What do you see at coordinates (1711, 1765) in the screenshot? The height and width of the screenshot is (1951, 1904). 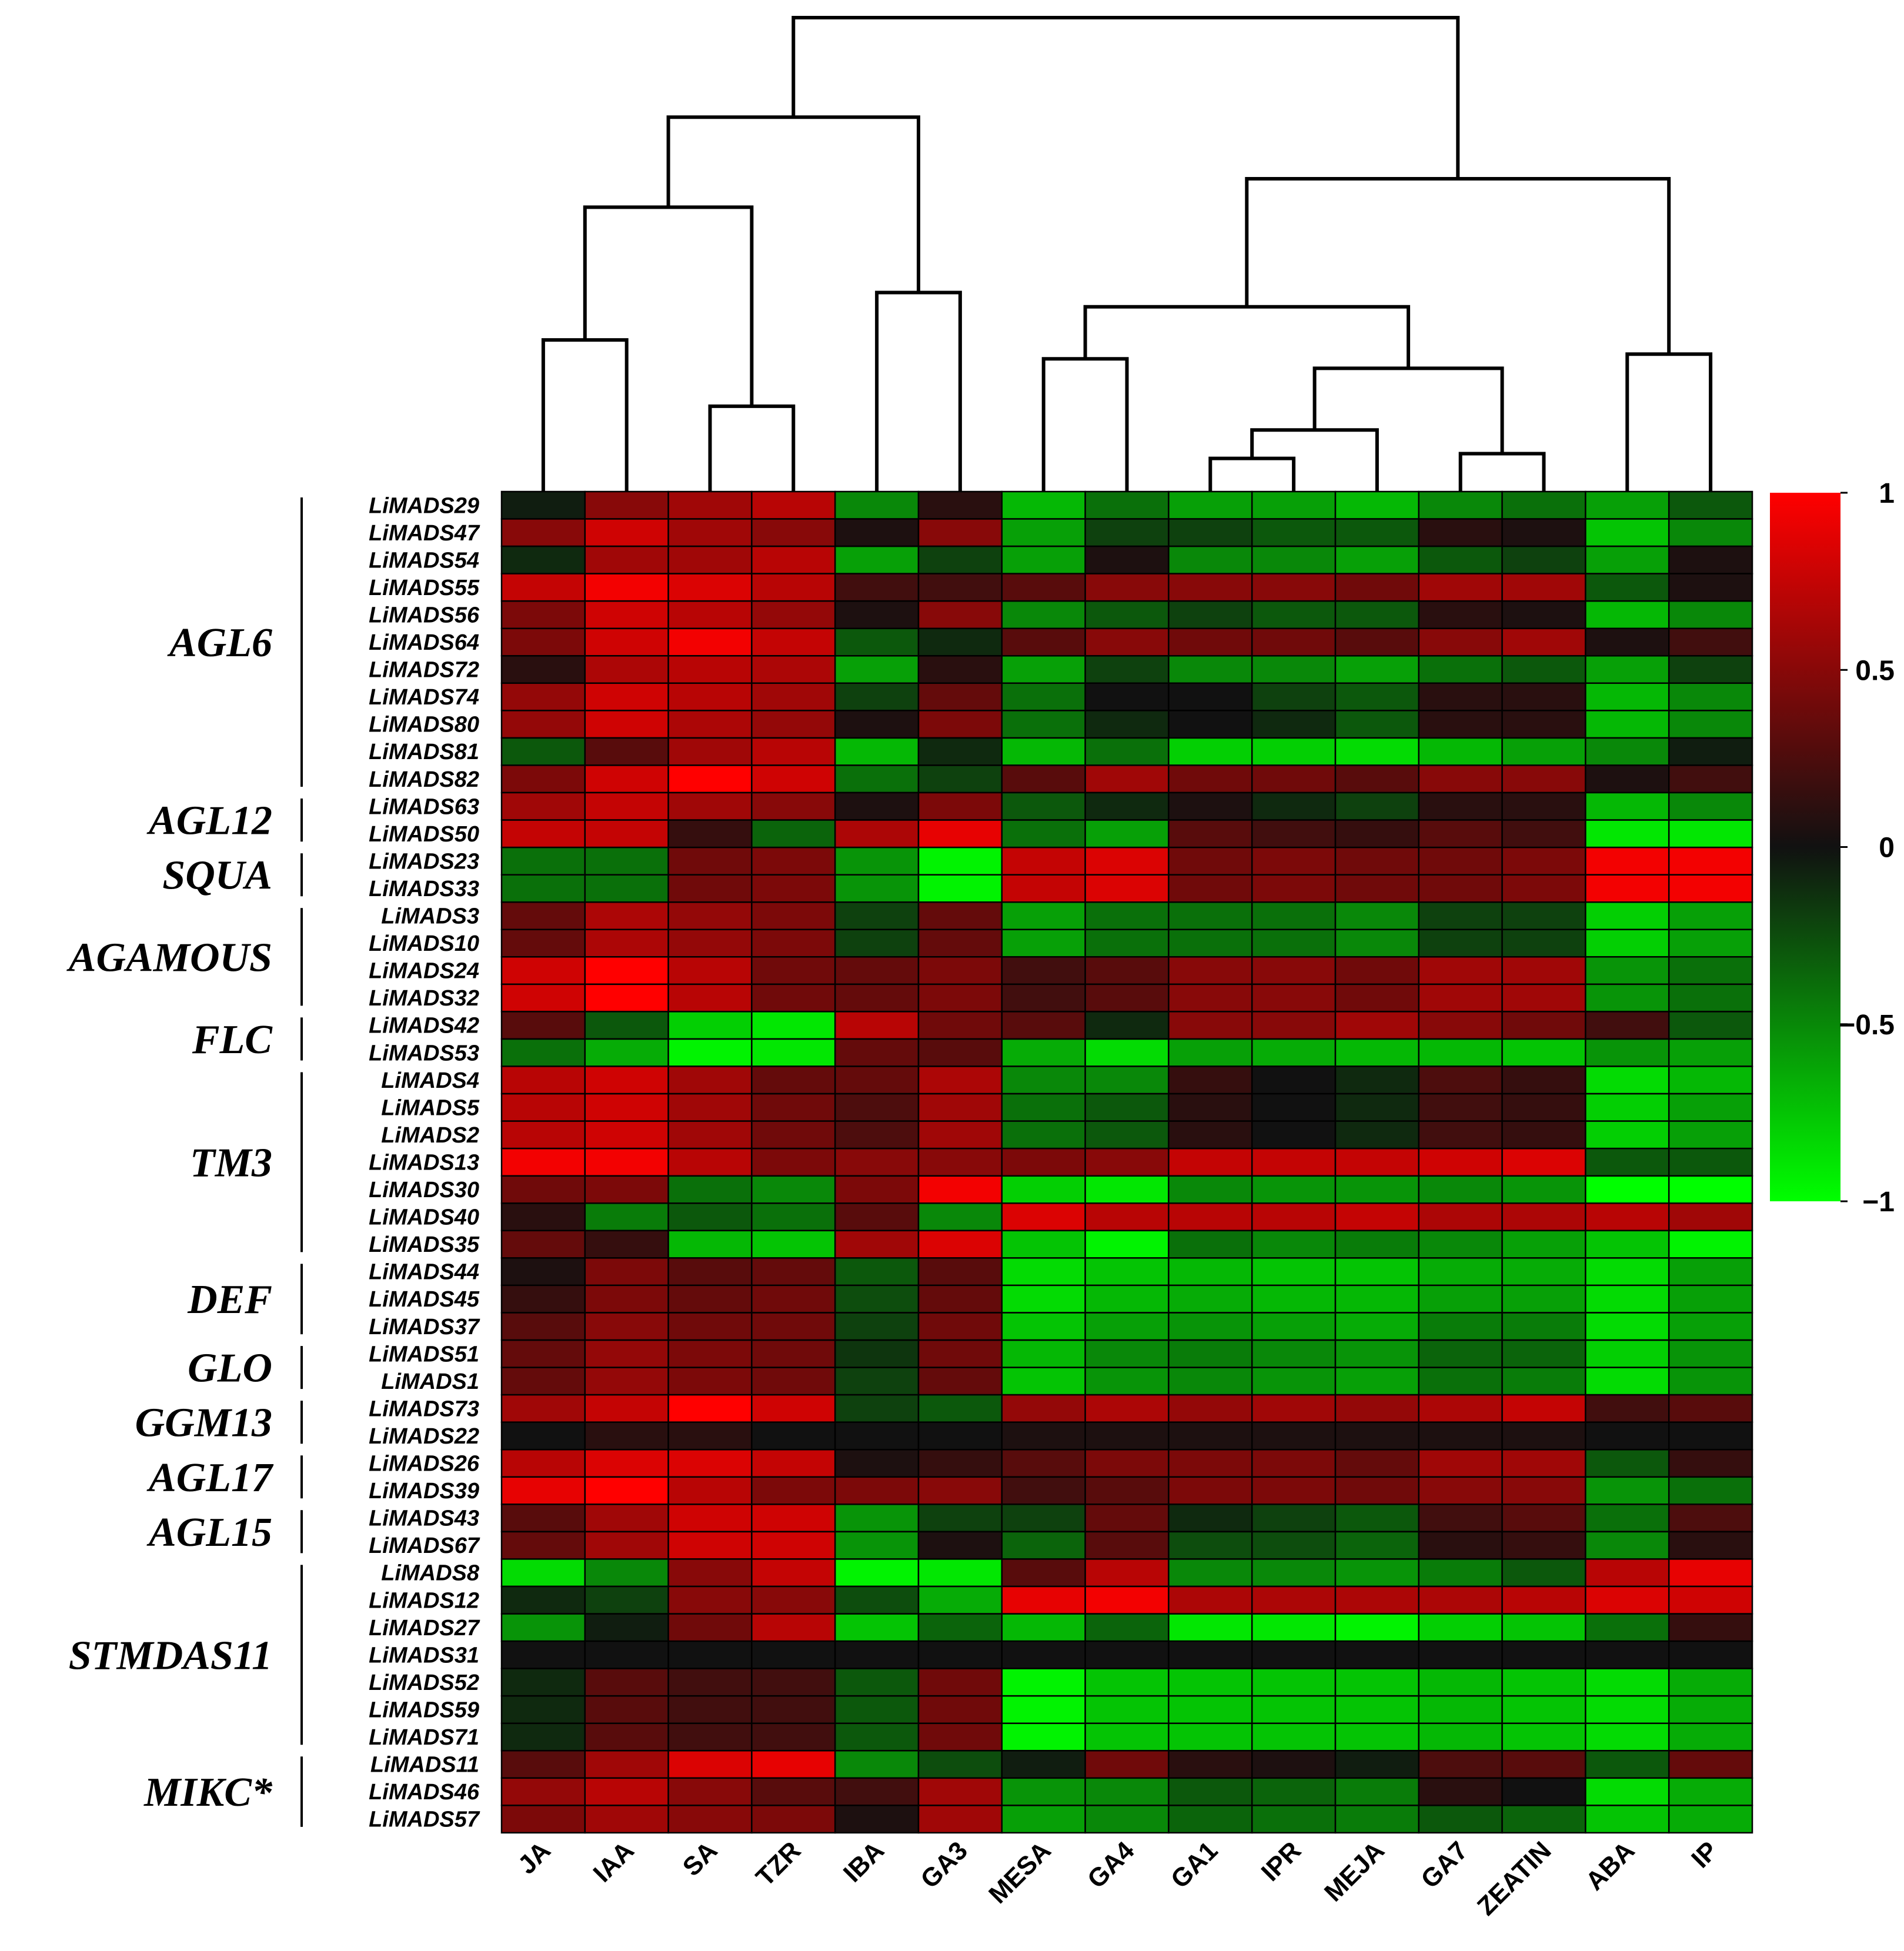 I see `cell-LiMADS11-IP` at bounding box center [1711, 1765].